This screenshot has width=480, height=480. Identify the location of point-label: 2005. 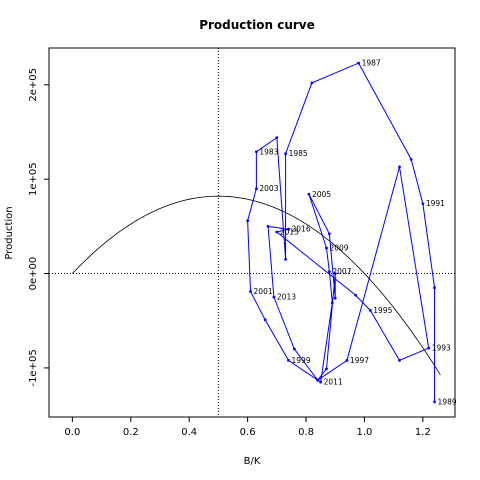
(321, 194).